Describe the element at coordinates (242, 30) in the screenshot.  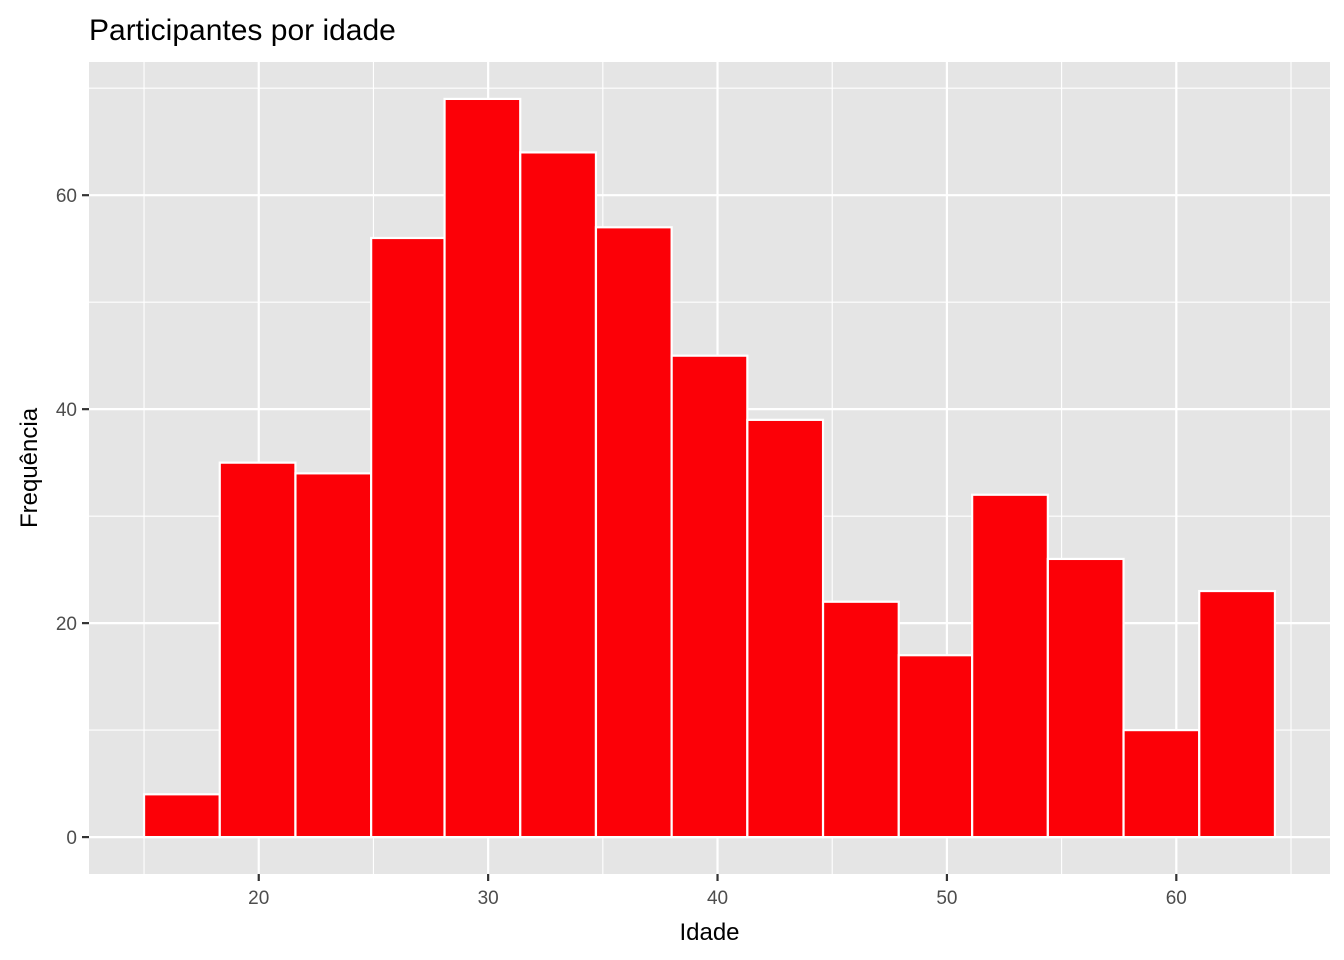
I see `chart-title: Participantes por idade` at that location.